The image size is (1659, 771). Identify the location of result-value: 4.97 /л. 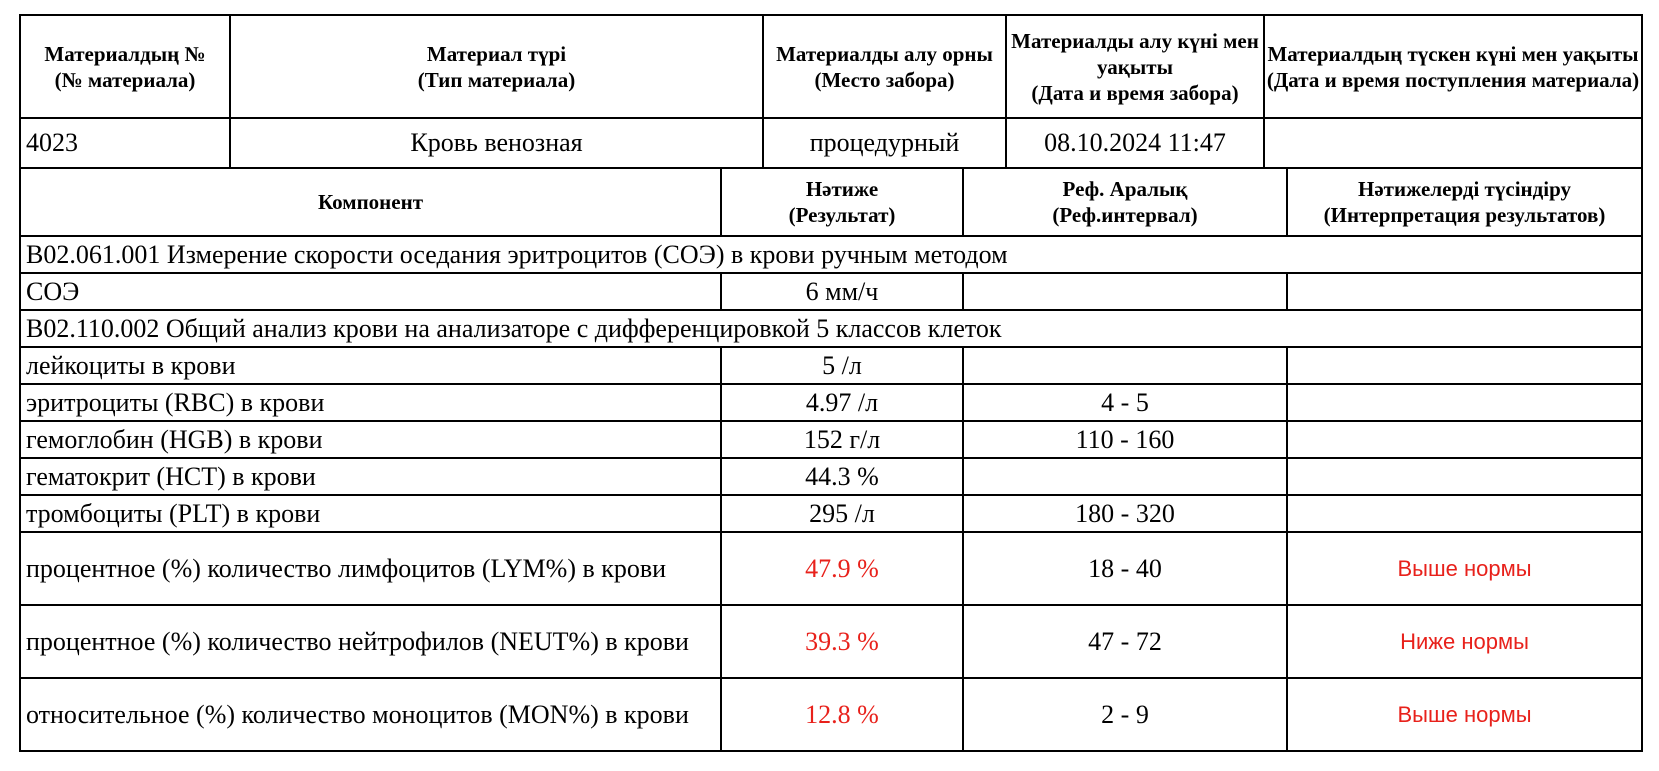
(842, 402).